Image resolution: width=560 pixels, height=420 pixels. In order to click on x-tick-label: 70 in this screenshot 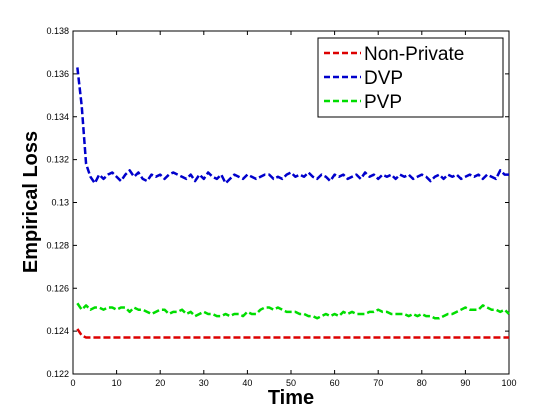, I will do `click(378, 383)`.